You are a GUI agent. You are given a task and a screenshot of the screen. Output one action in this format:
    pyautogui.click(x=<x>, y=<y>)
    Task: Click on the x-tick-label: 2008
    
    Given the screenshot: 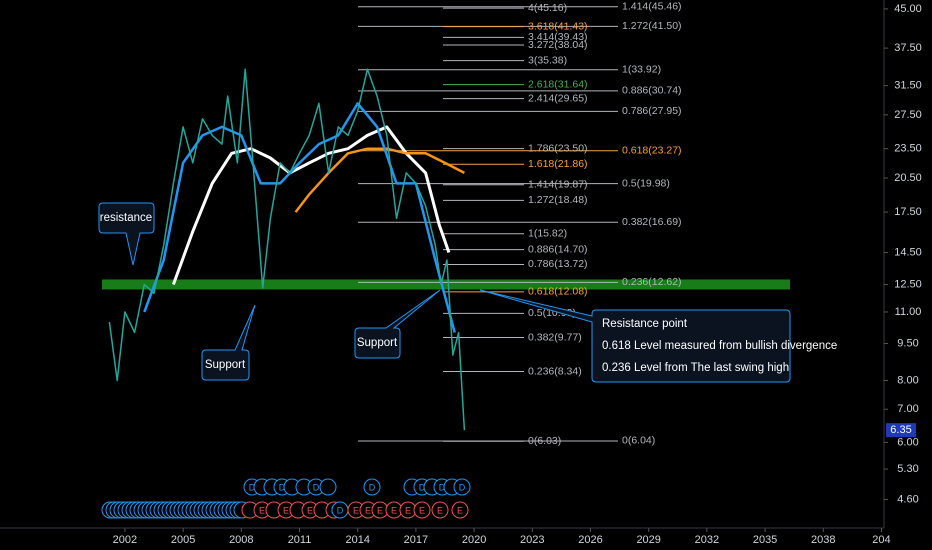 What is the action you would take?
    pyautogui.click(x=241, y=540)
    